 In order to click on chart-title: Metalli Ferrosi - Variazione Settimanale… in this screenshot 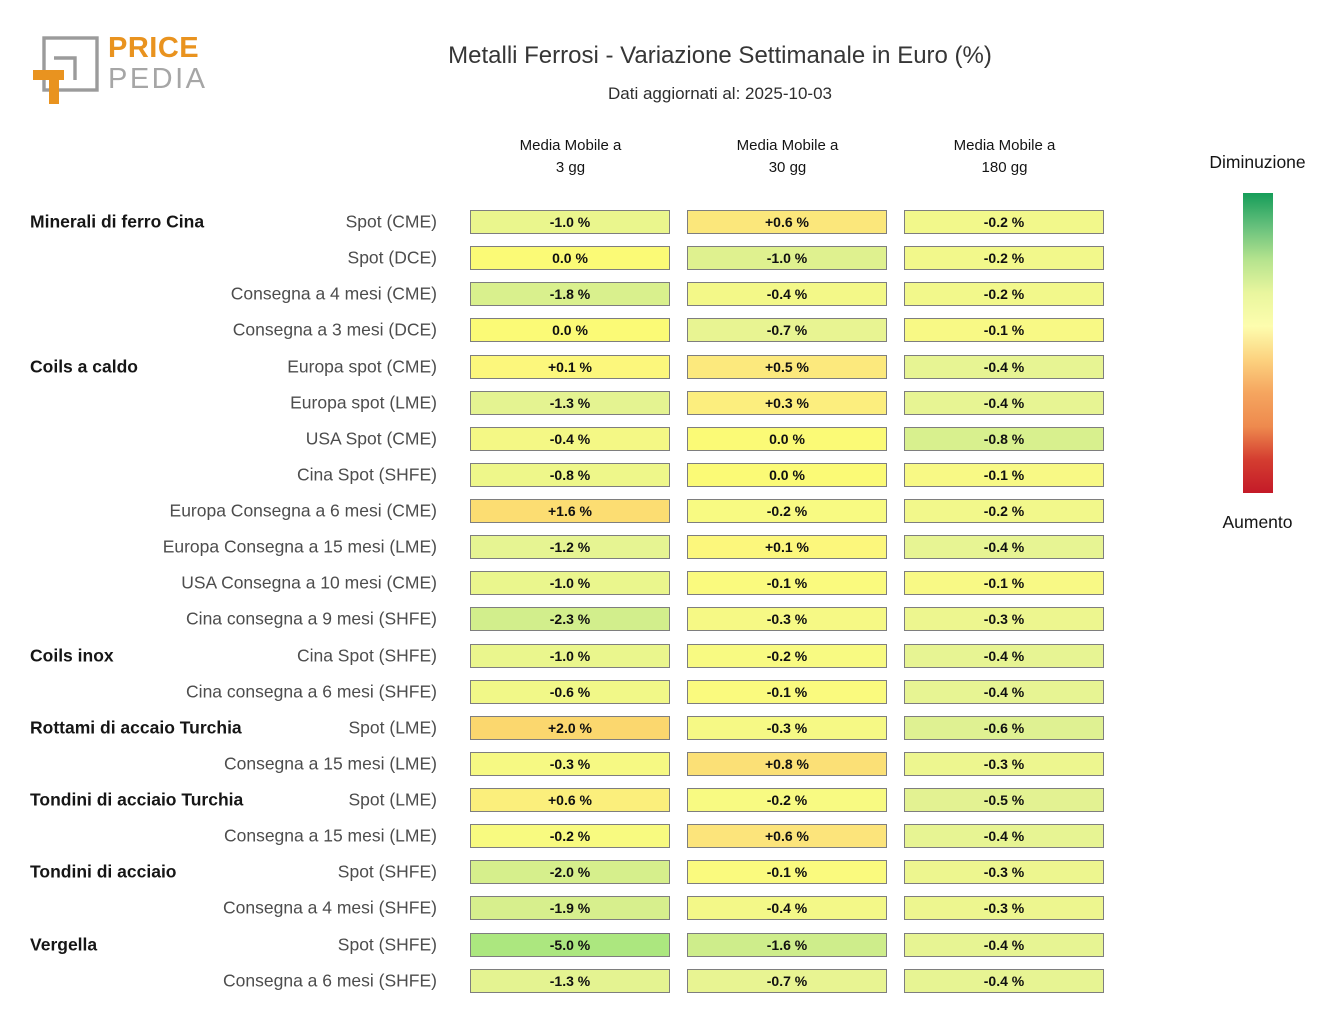, I will do `click(720, 55)`.